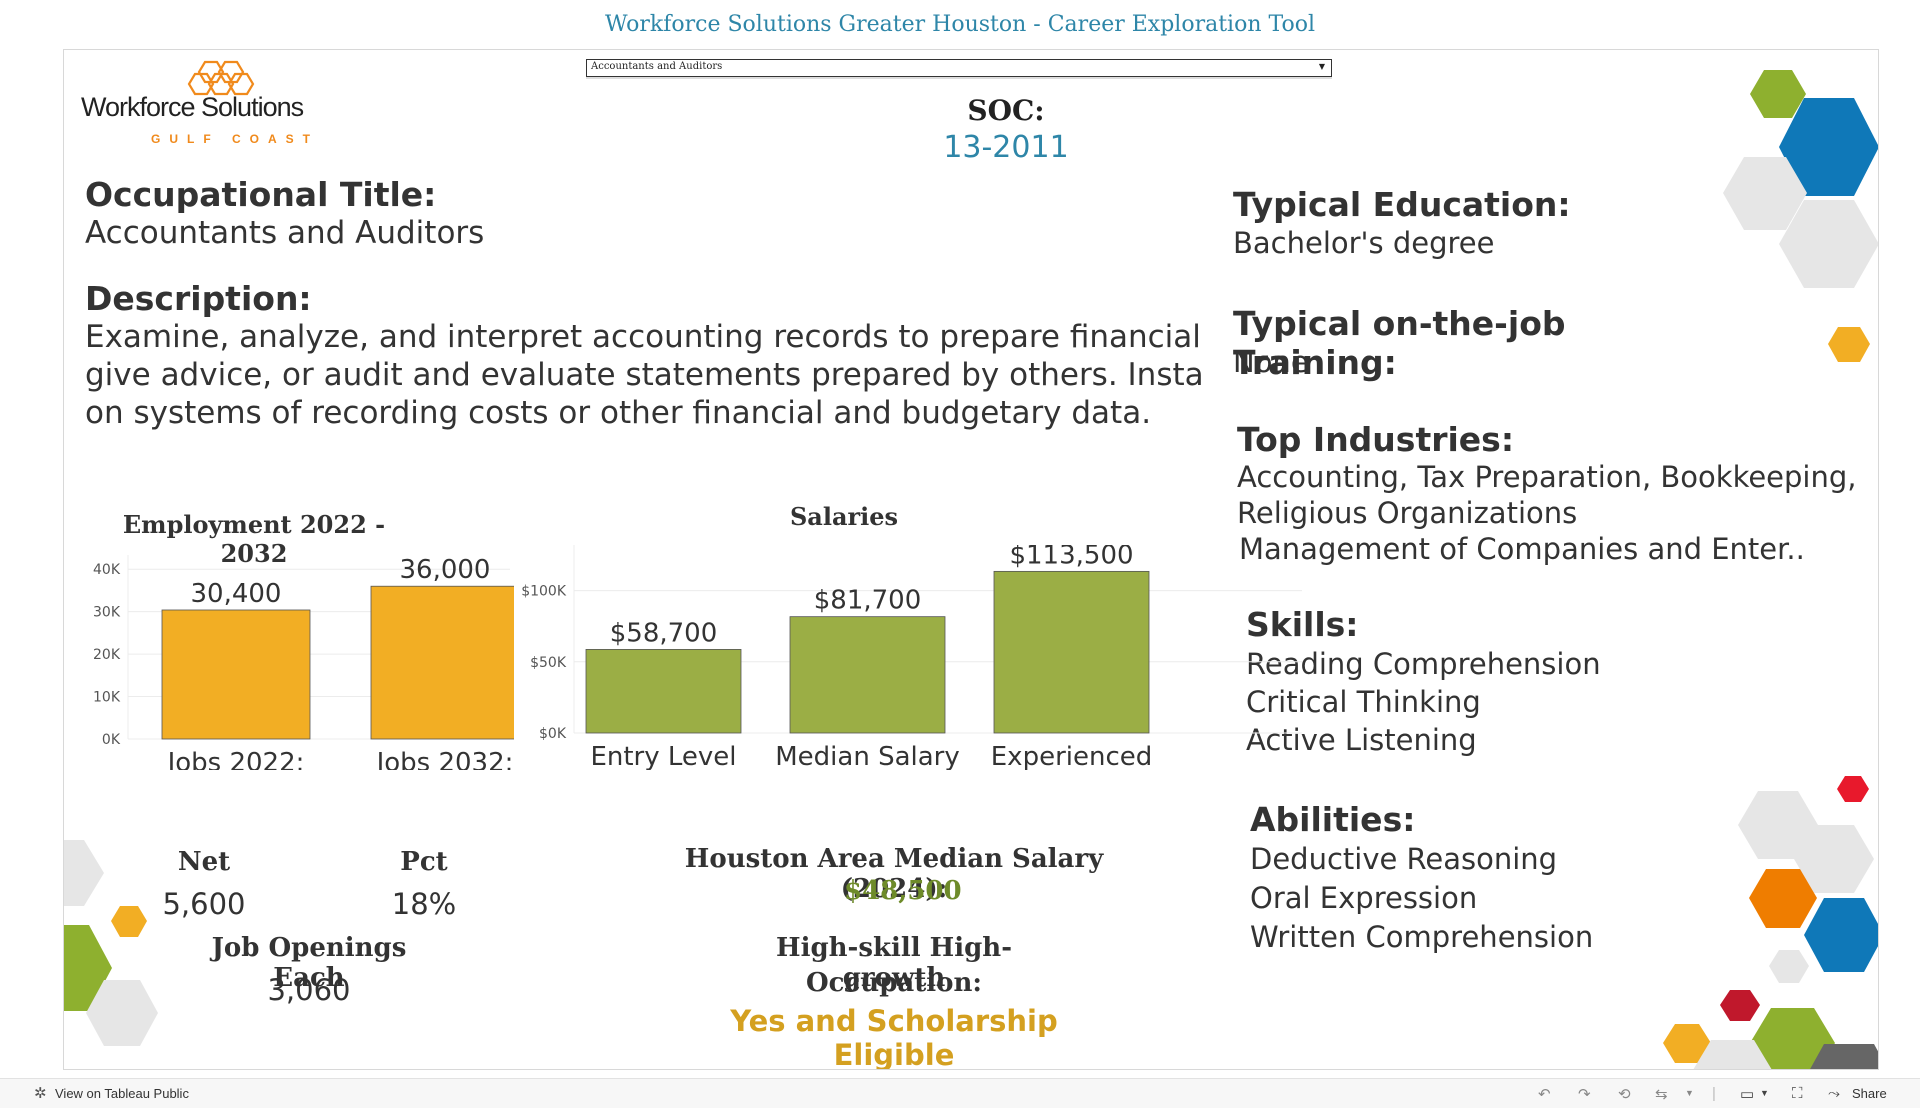  What do you see at coordinates (1689, 1093) in the screenshot?
I see `refresh-chevron-down-icon: ▼` at bounding box center [1689, 1093].